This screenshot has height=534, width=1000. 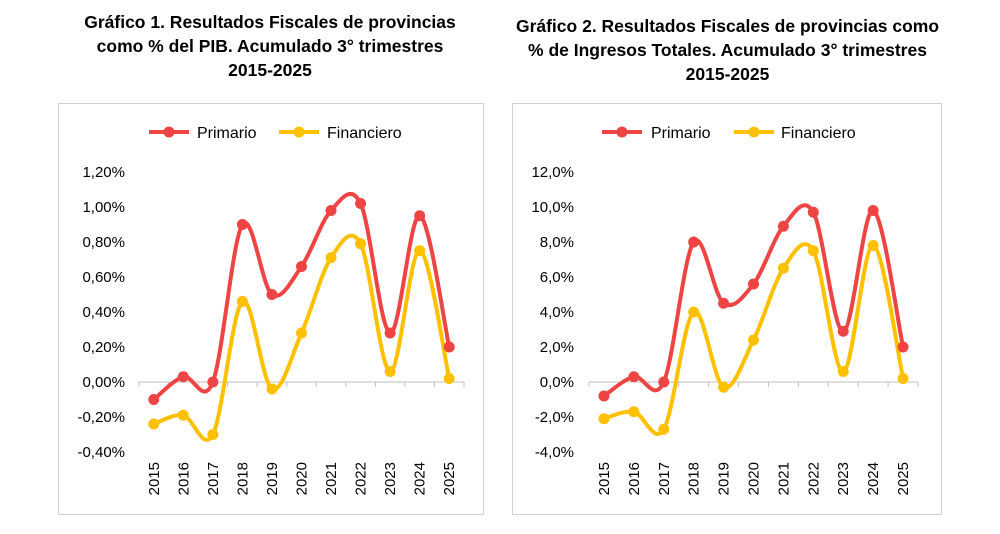 I want to click on chart-2-title-line-3: 2015-2025, so click(x=727, y=74).